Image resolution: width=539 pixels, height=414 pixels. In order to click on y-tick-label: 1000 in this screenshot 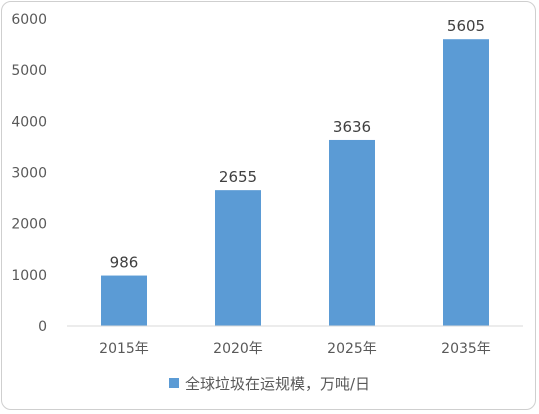, I will do `click(29, 276)`.